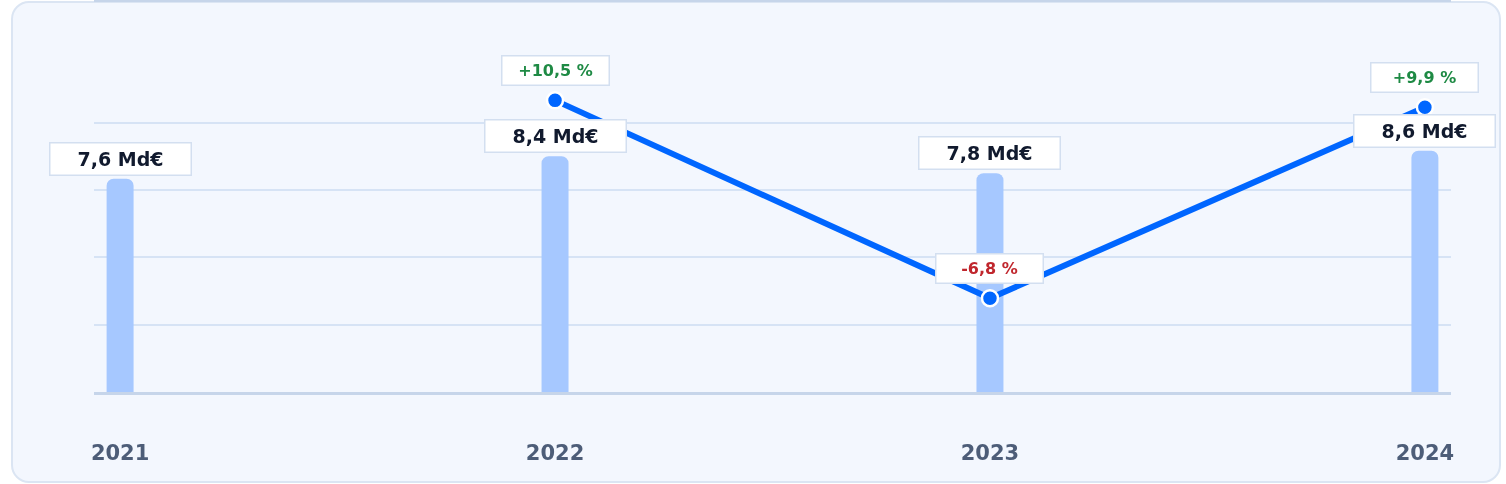 The image size is (1506, 484). What do you see at coordinates (1425, 452) in the screenshot?
I see `x-tick-label: 2024` at bounding box center [1425, 452].